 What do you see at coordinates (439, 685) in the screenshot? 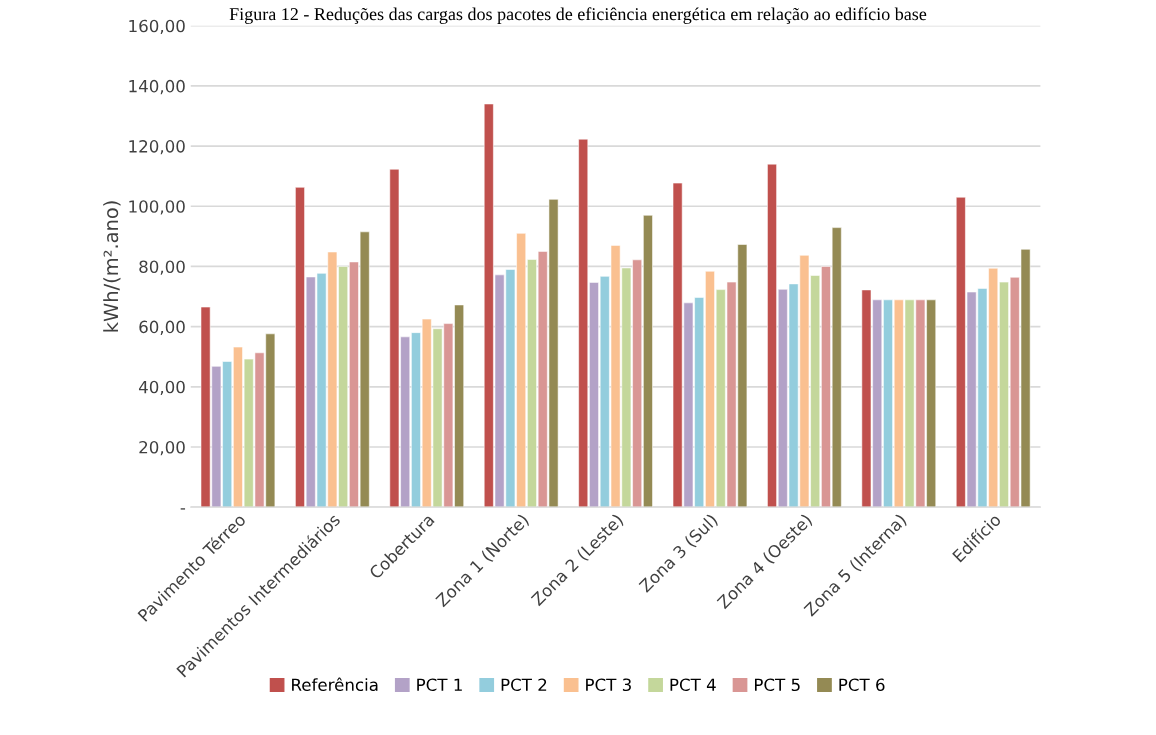
I see `legend-label: PCT 1` at bounding box center [439, 685].